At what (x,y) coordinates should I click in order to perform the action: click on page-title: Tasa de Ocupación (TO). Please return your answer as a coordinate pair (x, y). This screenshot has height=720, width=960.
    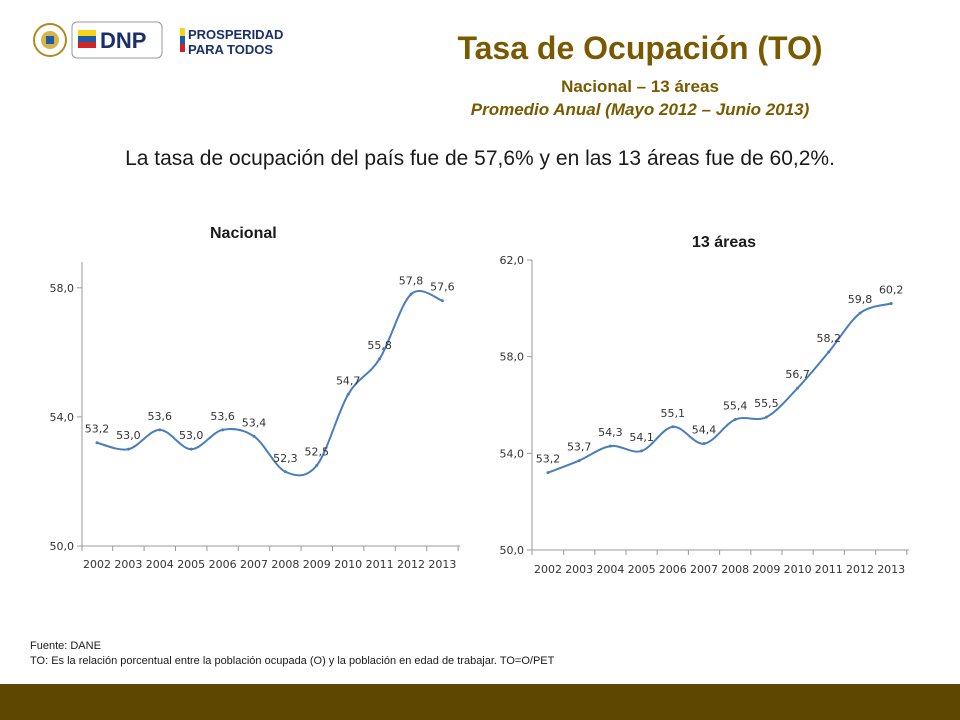
    Looking at the image, I should click on (640, 48).